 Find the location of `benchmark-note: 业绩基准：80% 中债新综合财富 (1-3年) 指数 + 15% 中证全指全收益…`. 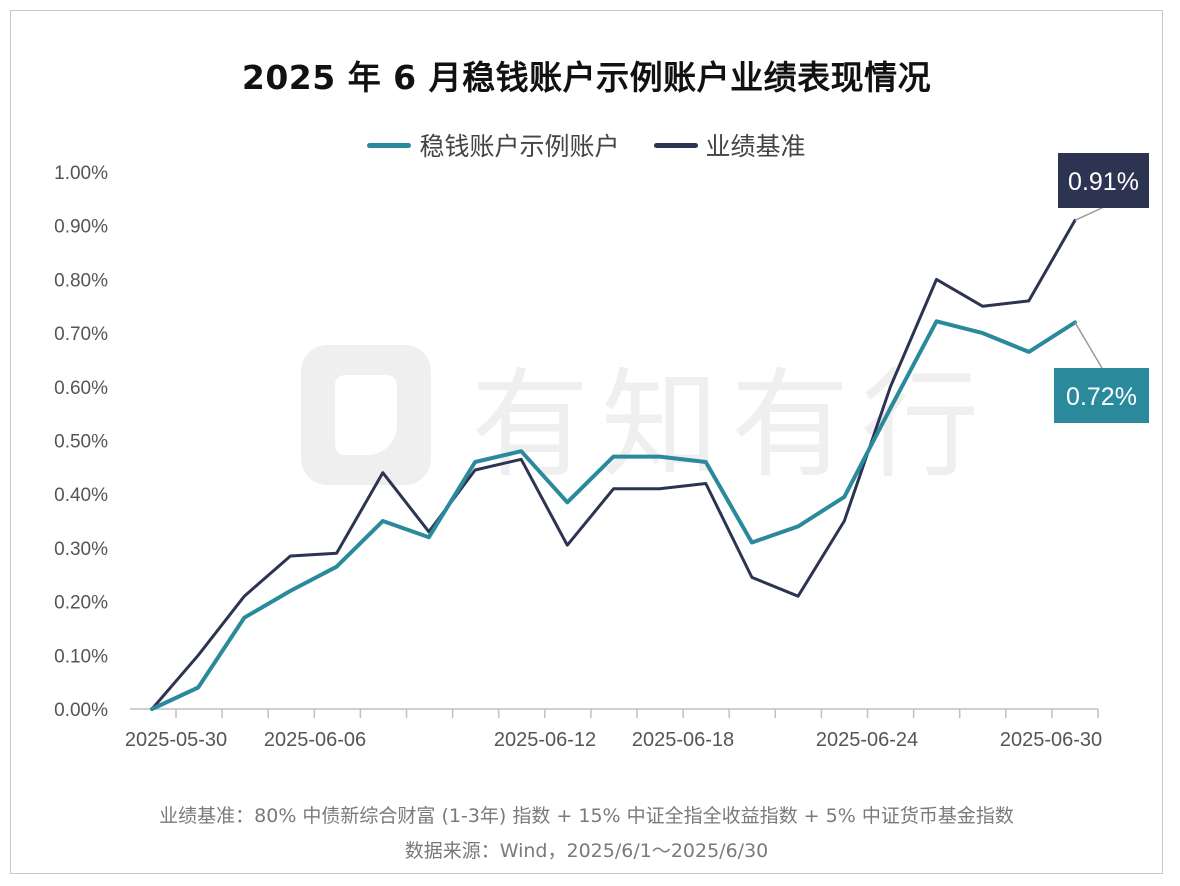

benchmark-note: 业绩基准：80% 中债新综合财富 (1-3年) 指数 + 15% 中证全指全收益… is located at coordinates (586, 816).